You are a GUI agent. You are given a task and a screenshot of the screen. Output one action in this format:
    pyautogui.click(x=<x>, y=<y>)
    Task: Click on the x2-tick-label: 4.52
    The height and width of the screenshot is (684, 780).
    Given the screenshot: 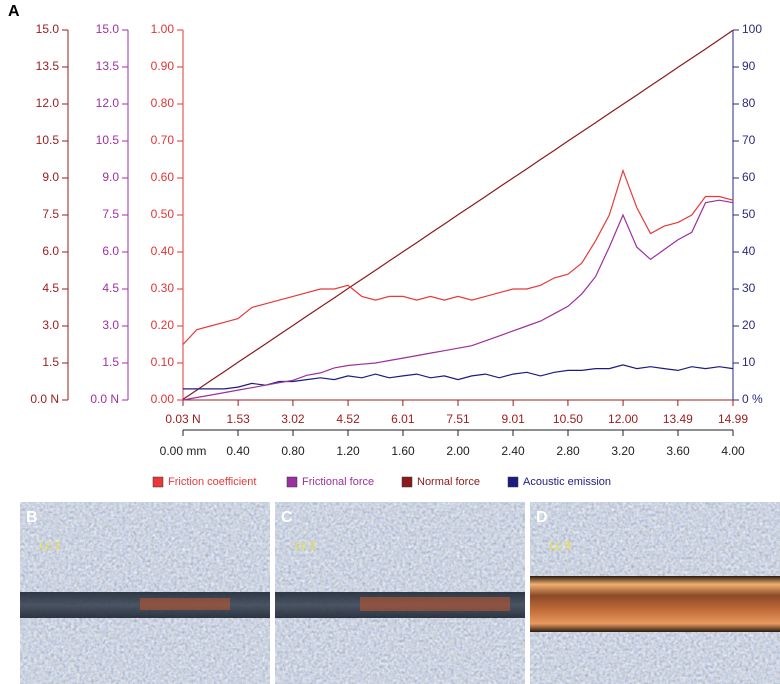 What is the action you would take?
    pyautogui.click(x=348, y=419)
    